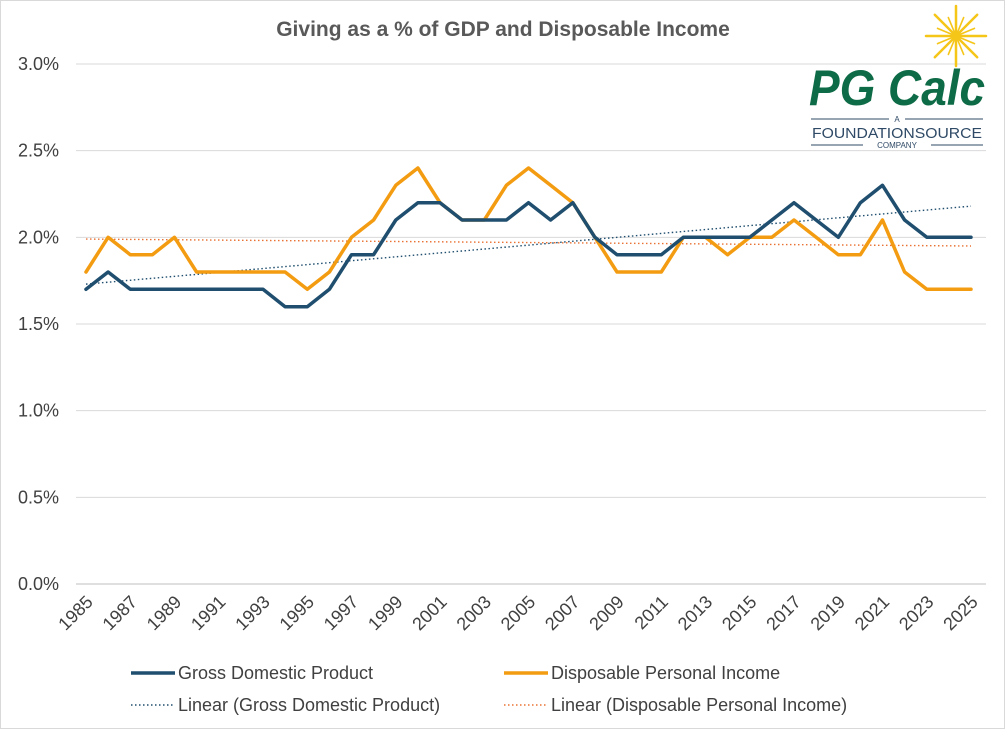 The height and width of the screenshot is (730, 1005). I want to click on y-tick-label: 1.5%, so click(38, 324).